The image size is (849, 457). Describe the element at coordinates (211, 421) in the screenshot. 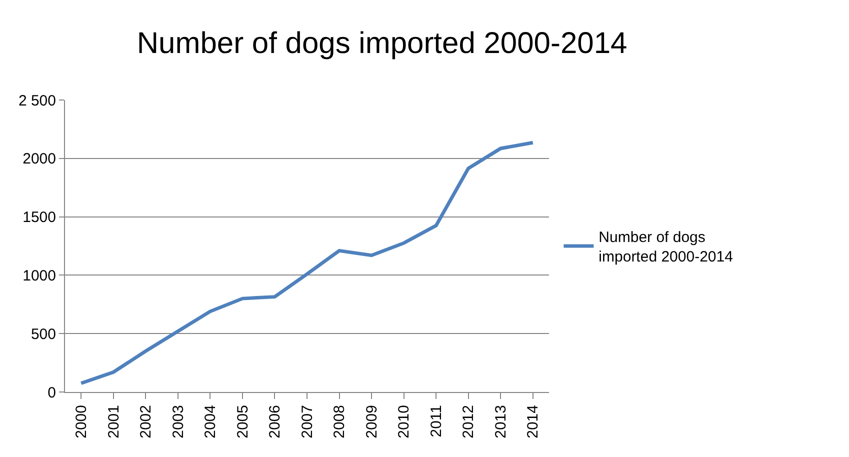

I see `x-tick-label: 2004` at that location.